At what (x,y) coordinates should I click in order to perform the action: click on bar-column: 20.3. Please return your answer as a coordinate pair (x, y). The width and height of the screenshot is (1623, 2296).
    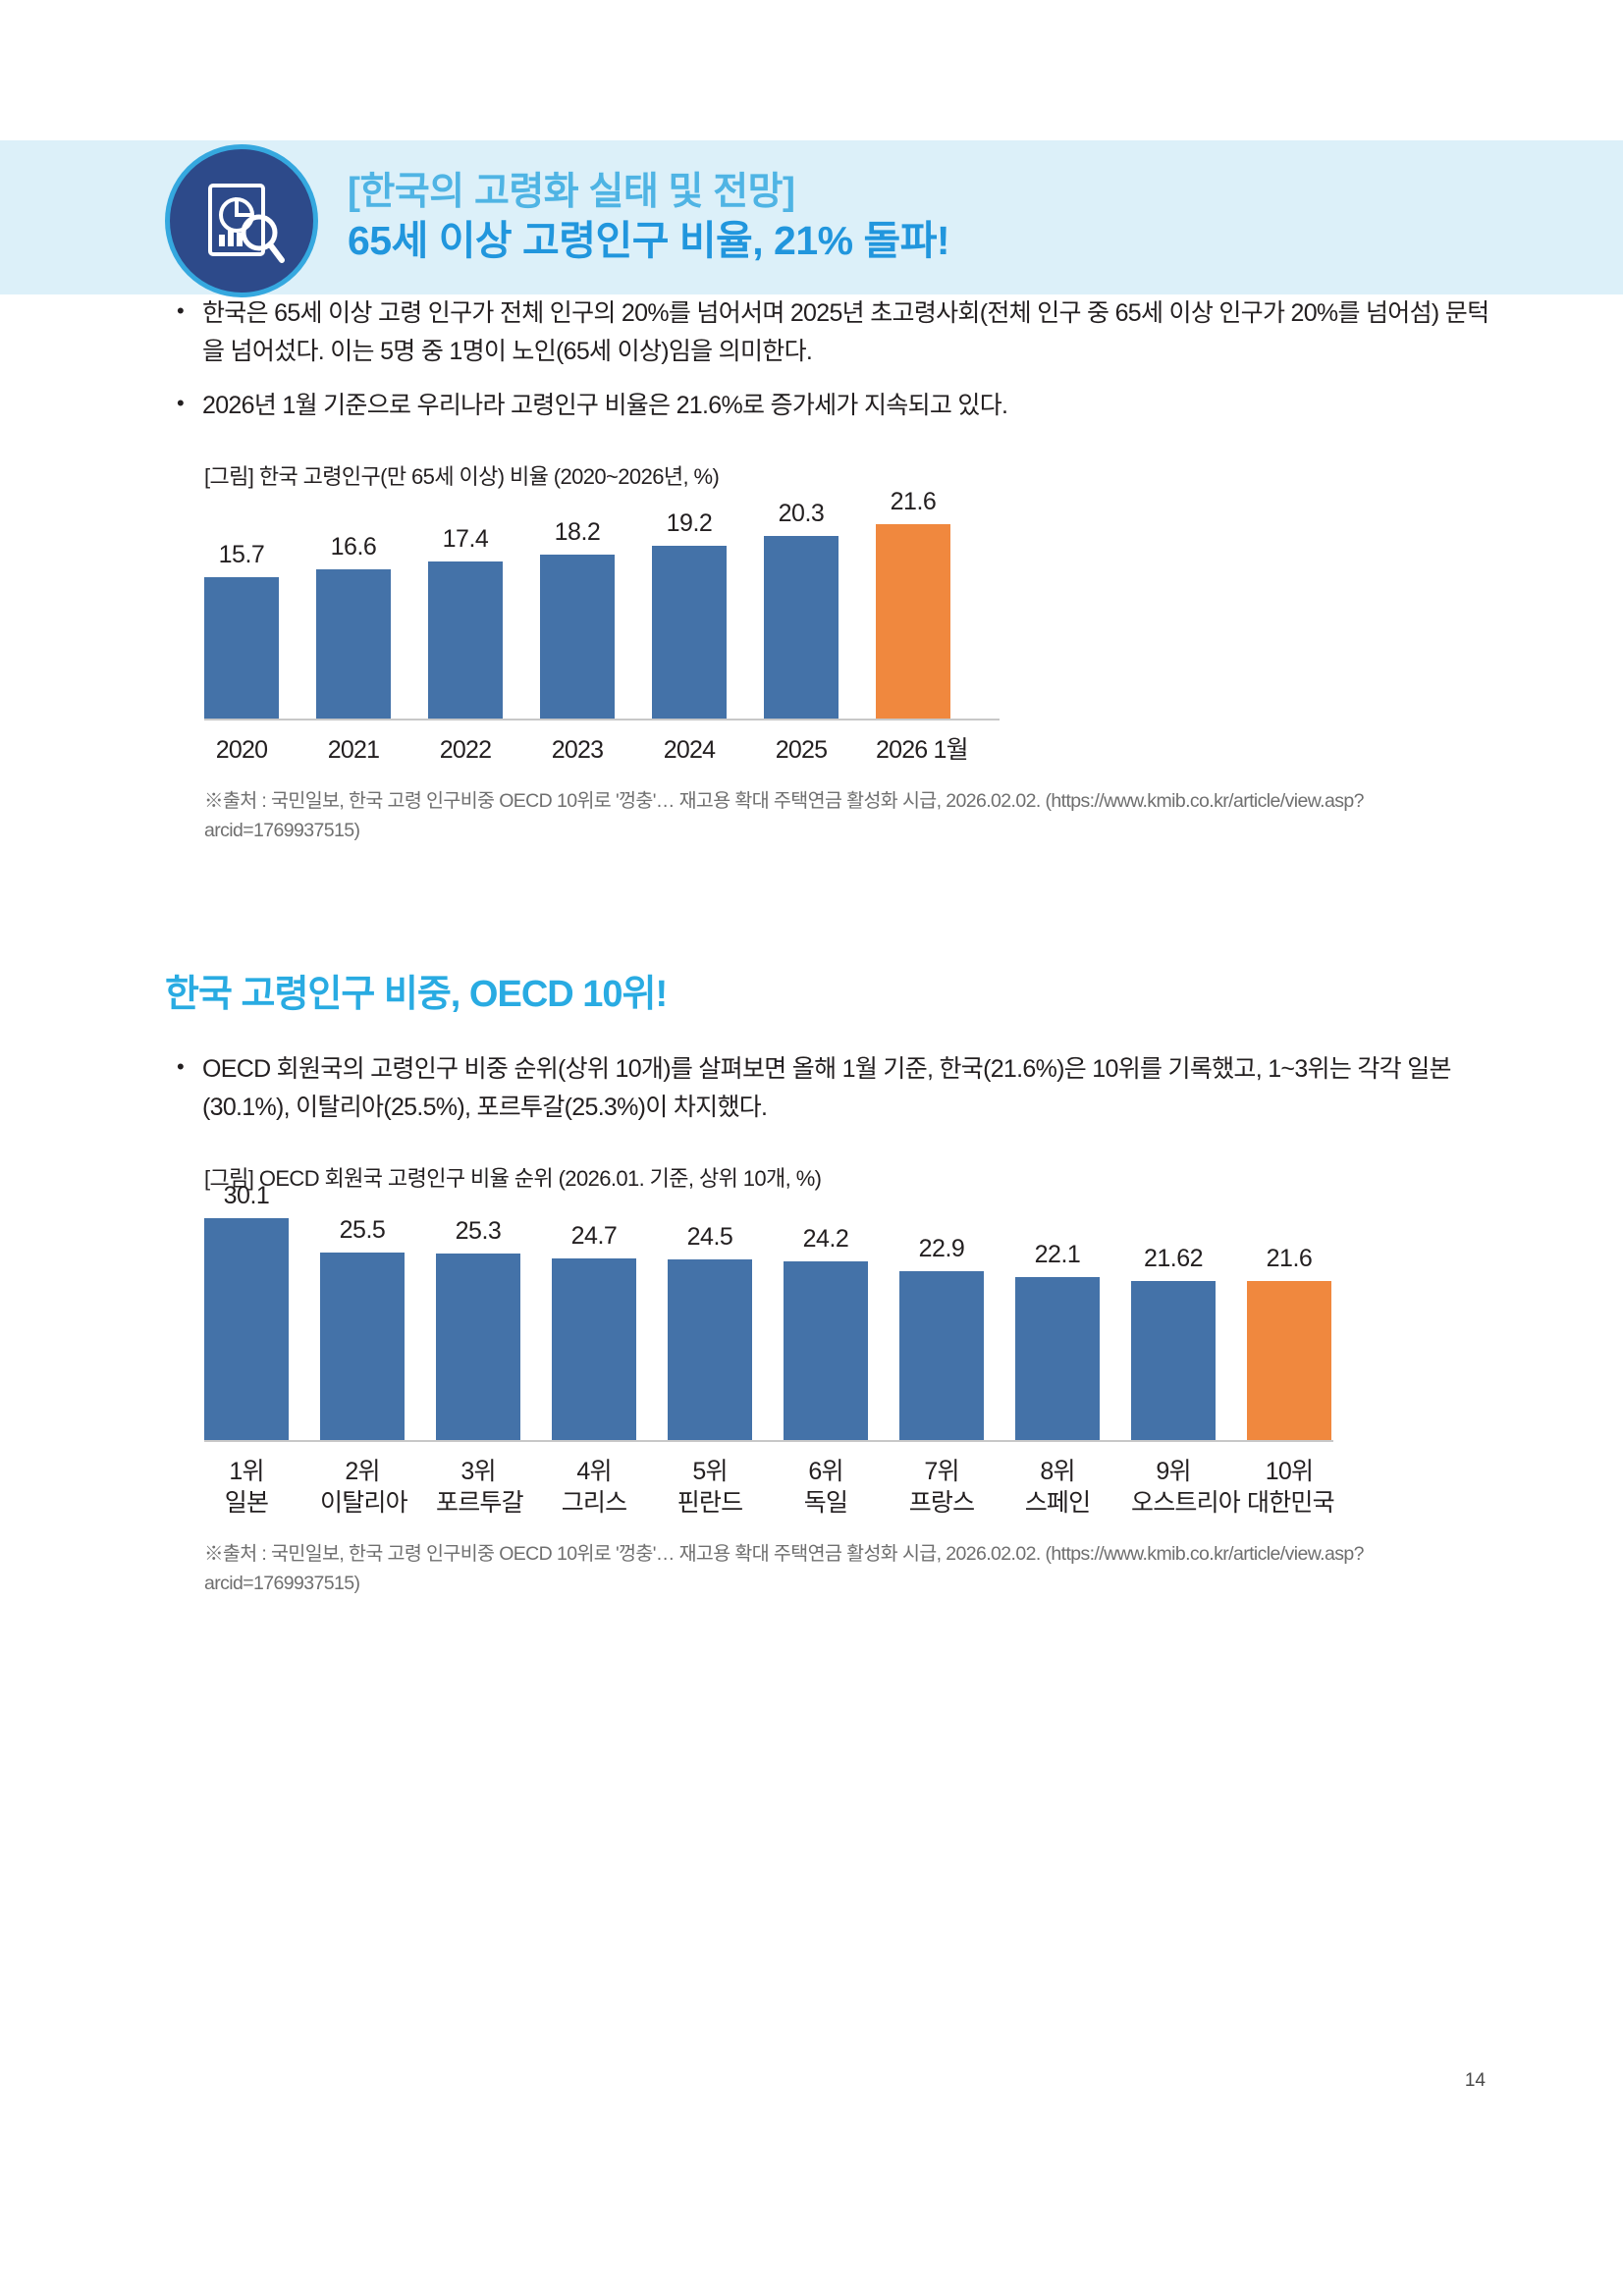
    Looking at the image, I should click on (801, 610).